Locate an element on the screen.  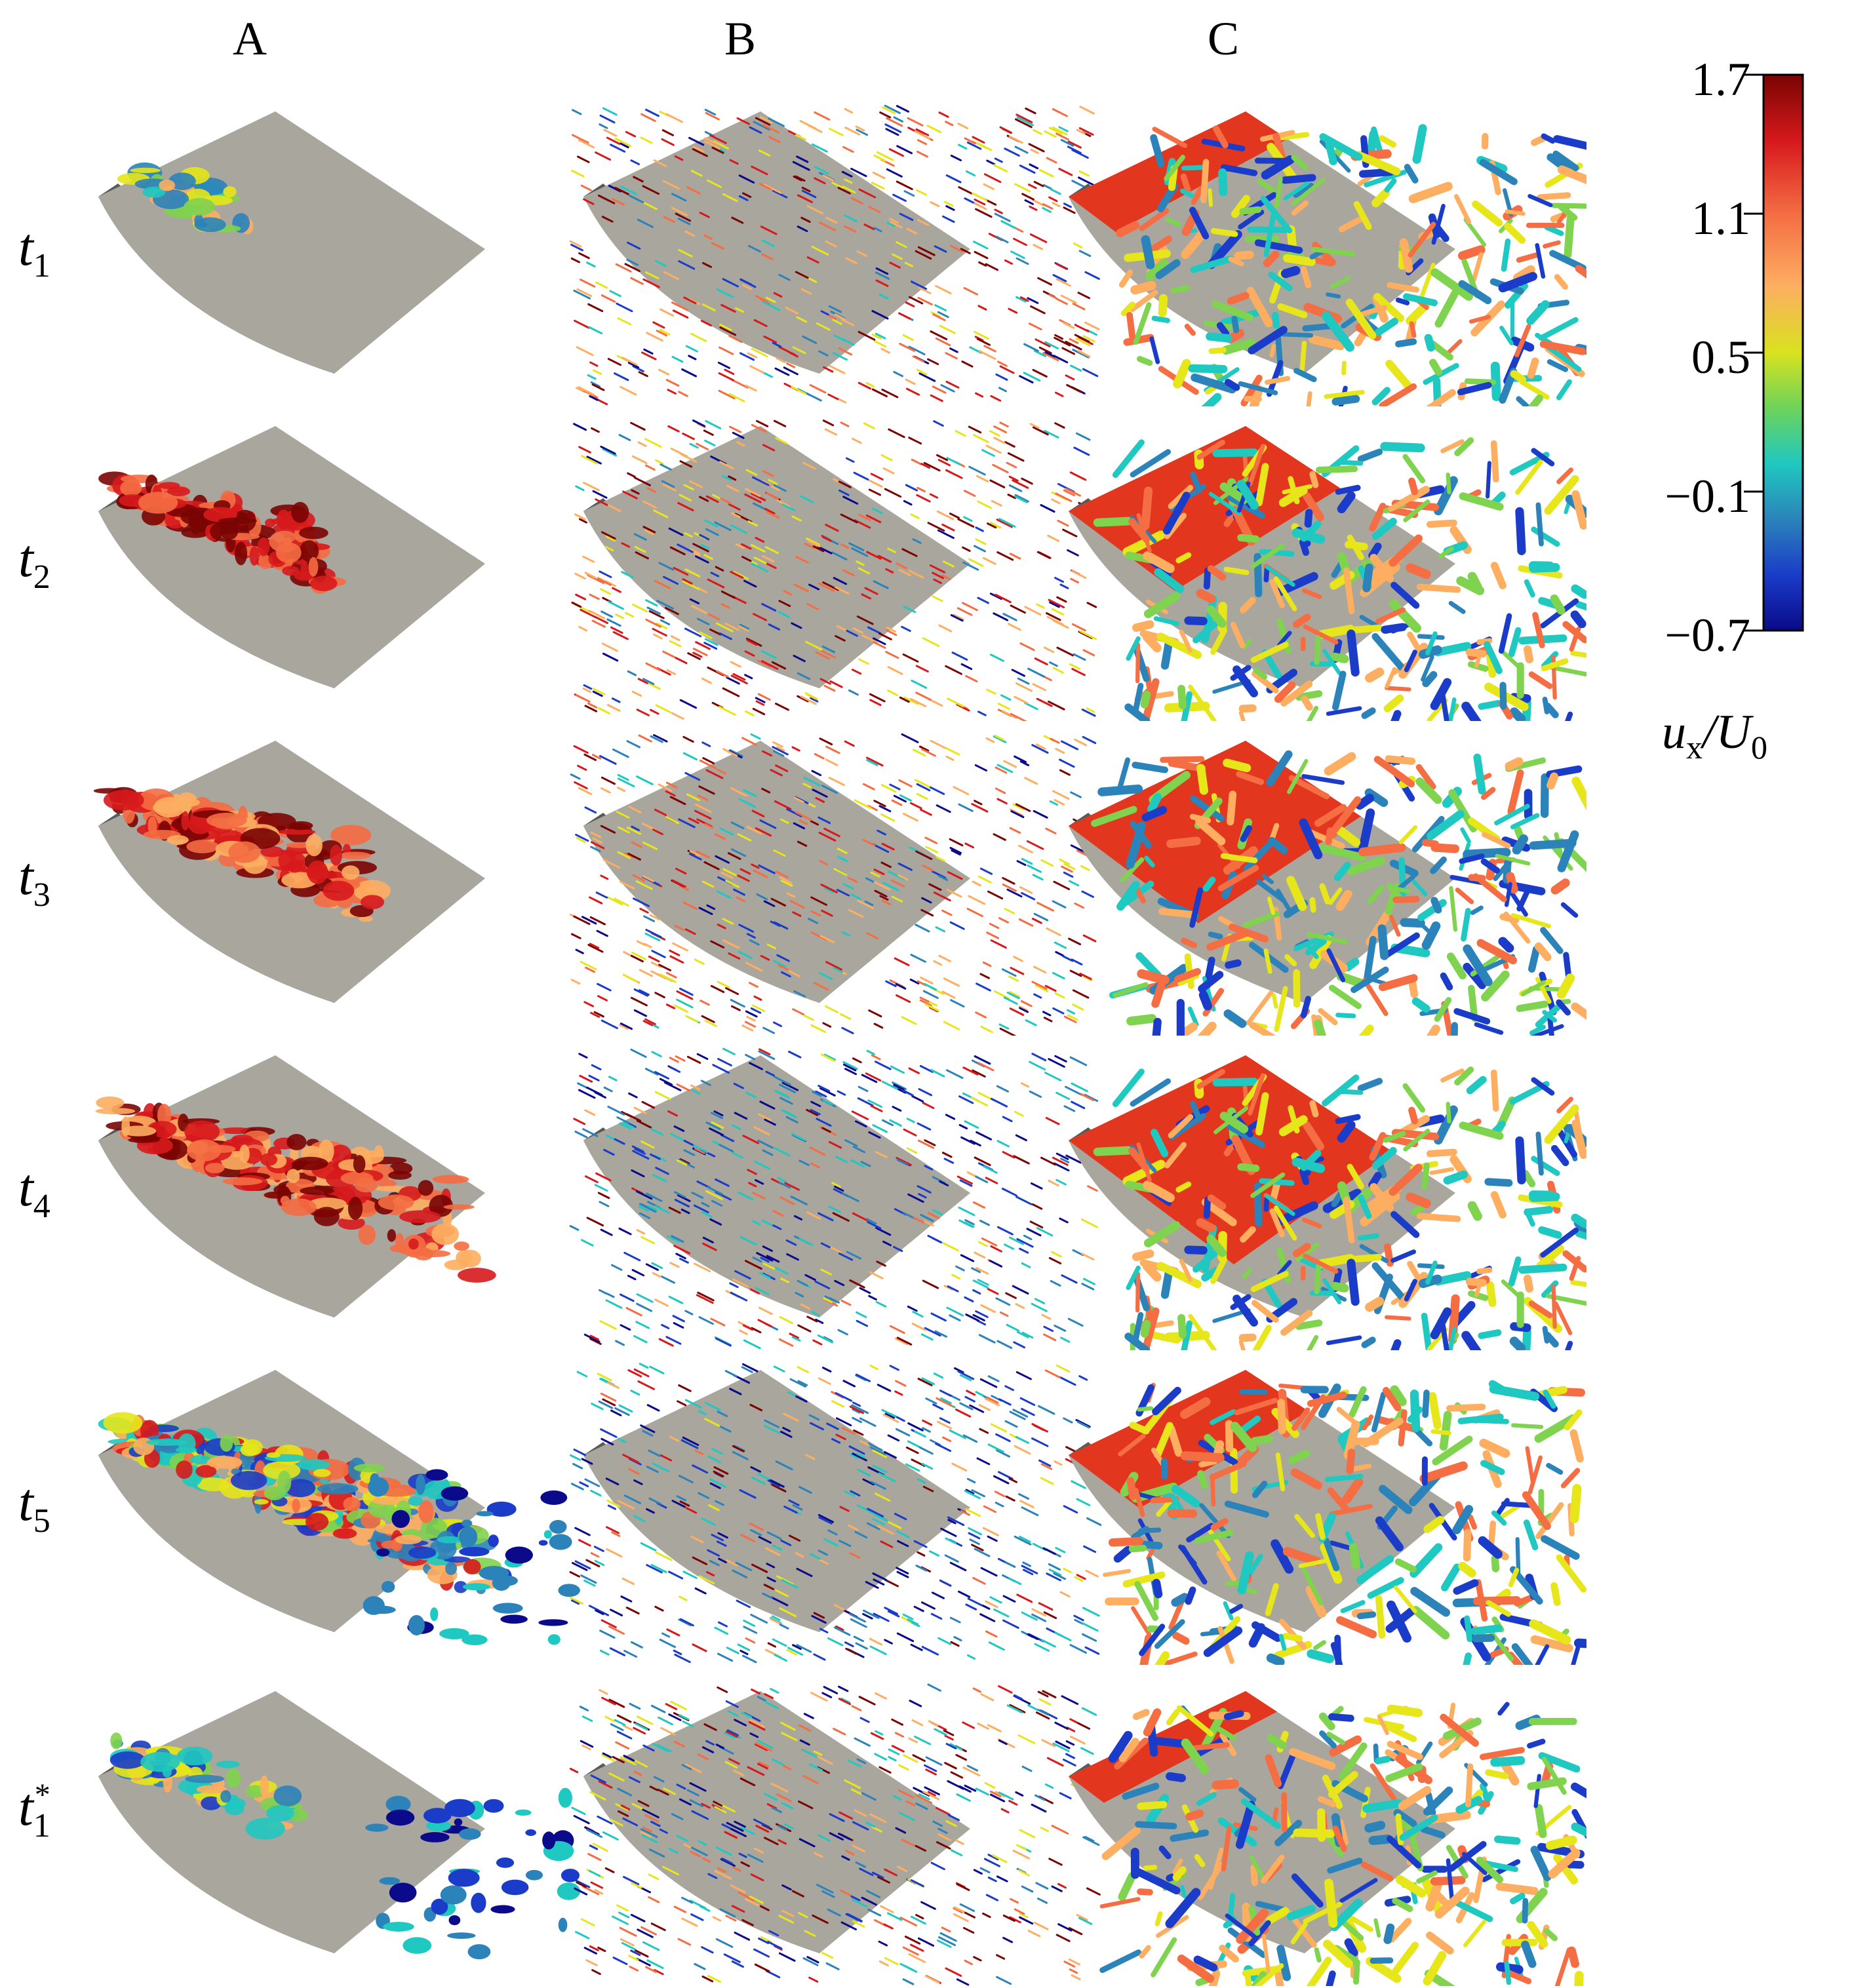
panel-a-t2 is located at coordinates (291, 557).